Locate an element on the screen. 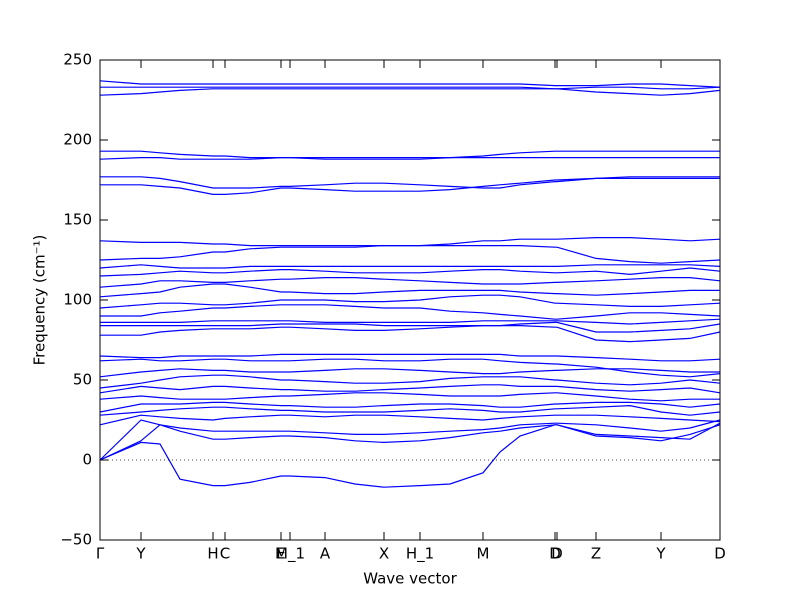  x-tick-label: H_1 is located at coordinates (420, 554).